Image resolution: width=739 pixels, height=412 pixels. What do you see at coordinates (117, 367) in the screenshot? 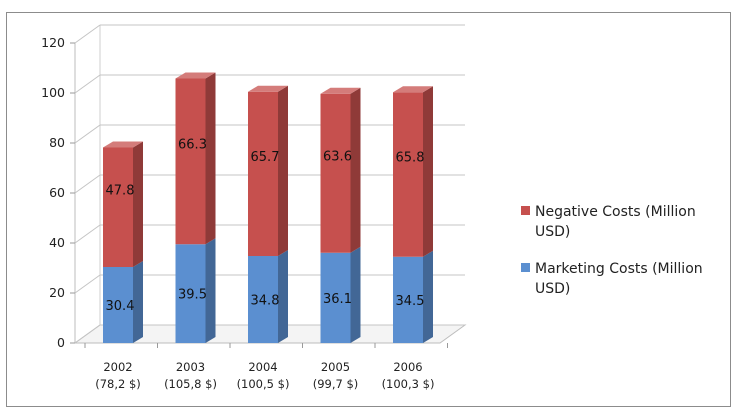
I see `x-category-label: 2002` at bounding box center [117, 367].